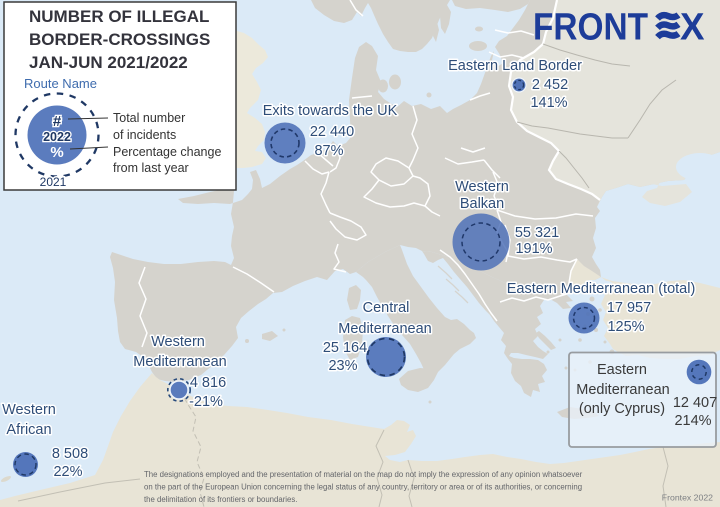 This screenshot has height=507, width=720. What do you see at coordinates (695, 403) in the screenshot?
I see `svg-text: 12 407` at bounding box center [695, 403].